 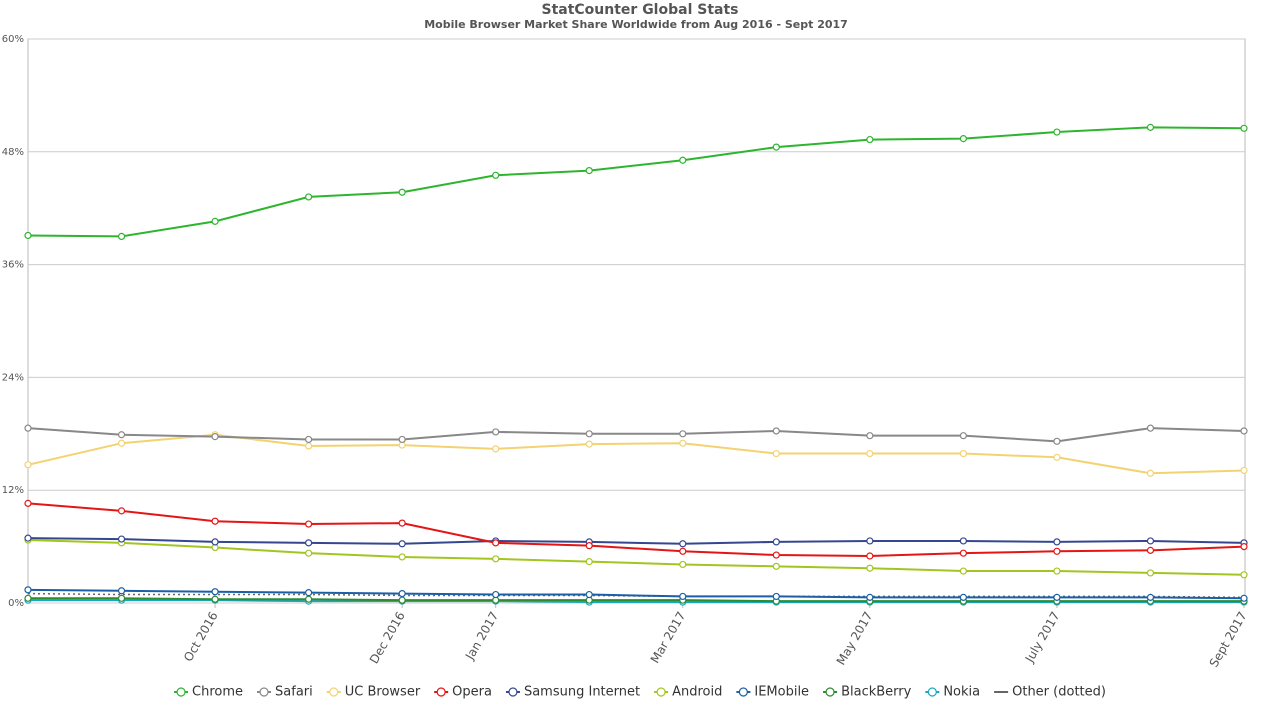 What do you see at coordinates (13, 265) in the screenshot?
I see `y-tick-label: 36%` at bounding box center [13, 265].